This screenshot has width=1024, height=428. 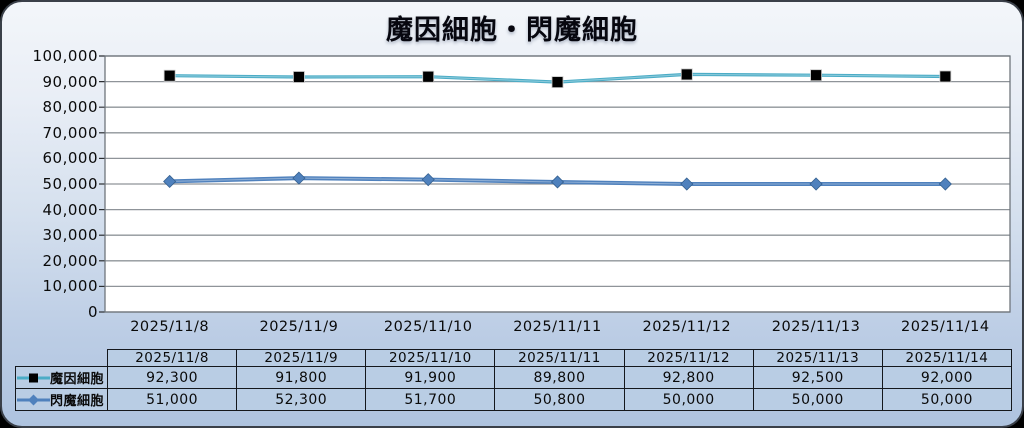 What do you see at coordinates (70, 132) in the screenshot?
I see `y-axis-tick-label: 70,000` at bounding box center [70, 132].